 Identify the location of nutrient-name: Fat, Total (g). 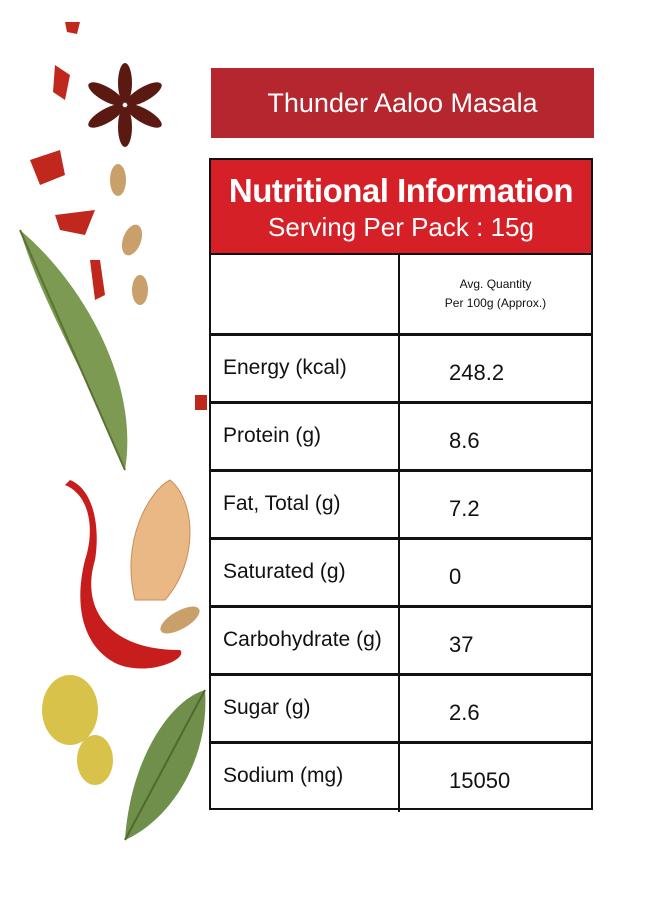
(282, 503).